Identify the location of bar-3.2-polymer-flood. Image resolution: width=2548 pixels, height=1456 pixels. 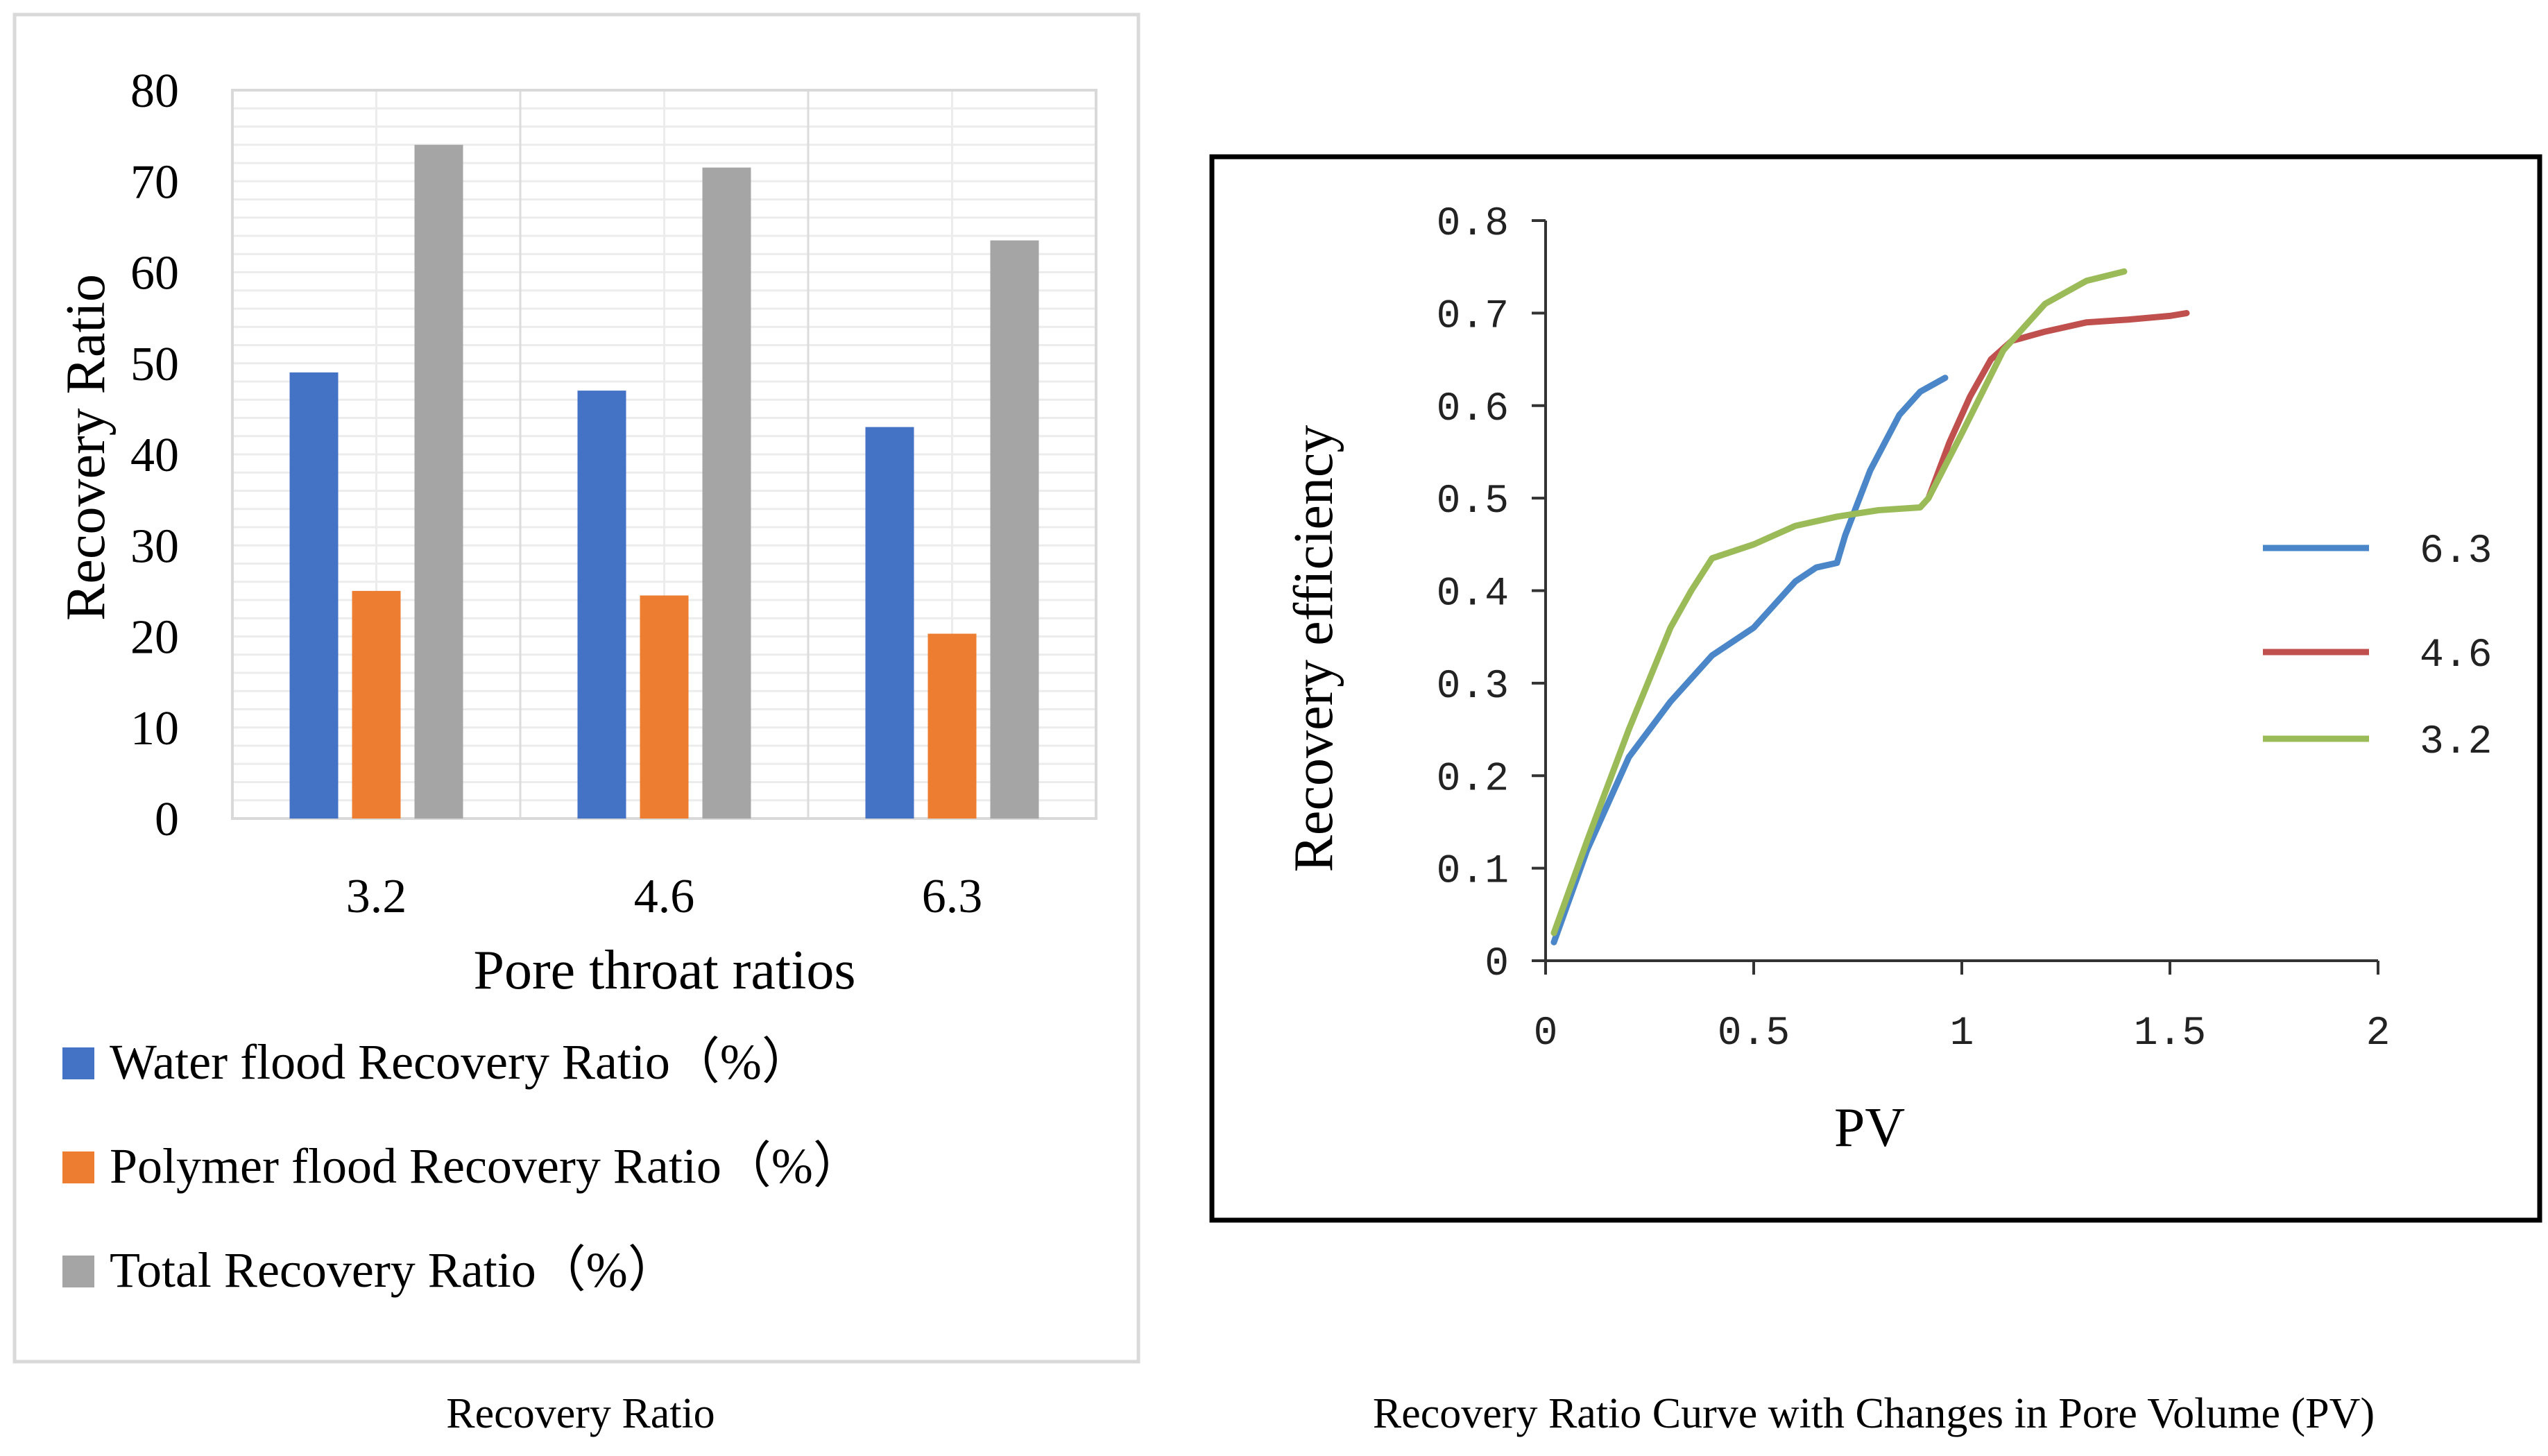
(376, 704).